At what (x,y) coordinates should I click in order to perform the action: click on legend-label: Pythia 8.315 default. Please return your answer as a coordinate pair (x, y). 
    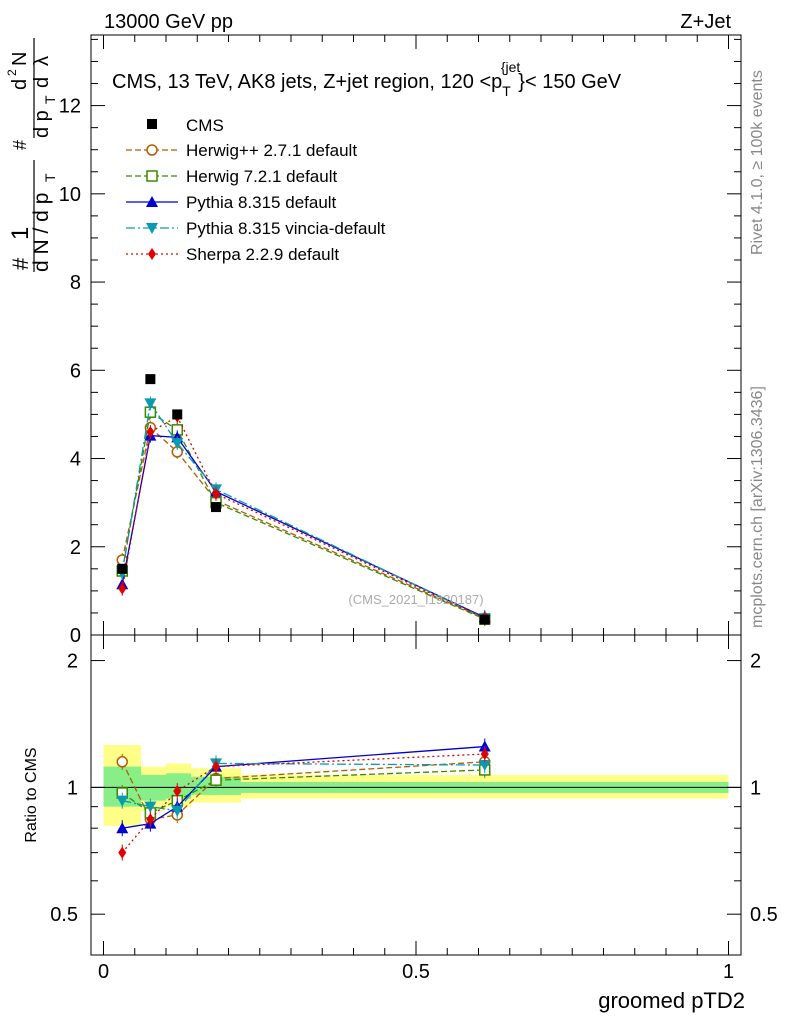
    Looking at the image, I should click on (261, 202).